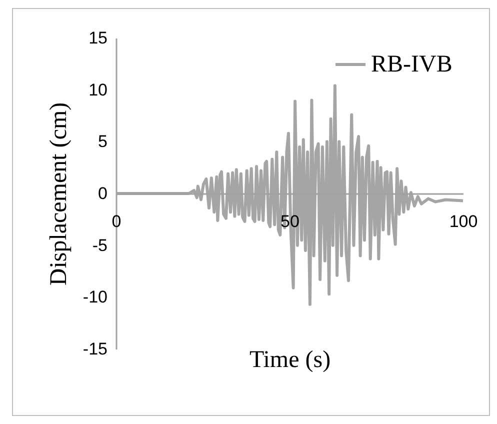 Image resolution: width=497 pixels, height=424 pixels. I want to click on legend-label: RB-IVB, so click(411, 65).